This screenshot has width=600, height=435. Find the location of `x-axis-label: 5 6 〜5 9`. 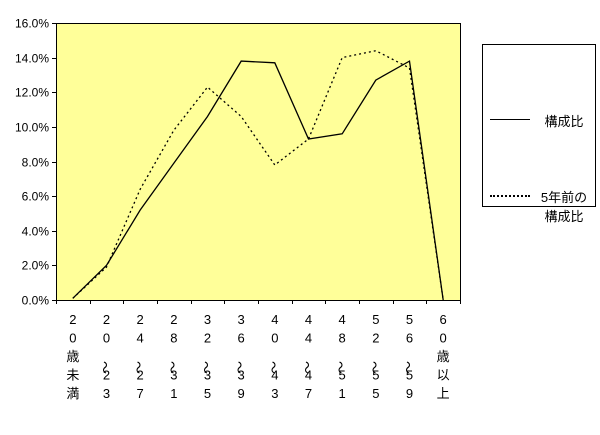

x-axis-label: 5 6 〜5 9 is located at coordinates (407, 356).